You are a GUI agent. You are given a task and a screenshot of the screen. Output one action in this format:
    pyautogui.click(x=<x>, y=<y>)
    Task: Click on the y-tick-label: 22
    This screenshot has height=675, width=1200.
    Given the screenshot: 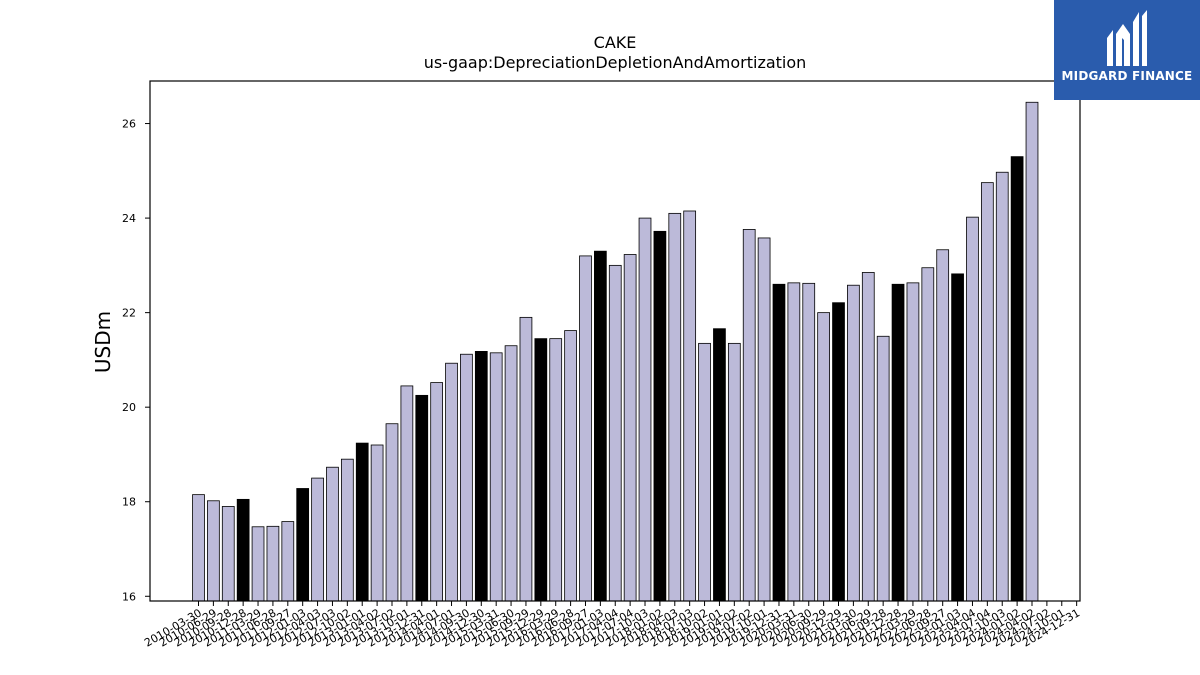 What is the action you would take?
    pyautogui.click(x=129, y=313)
    